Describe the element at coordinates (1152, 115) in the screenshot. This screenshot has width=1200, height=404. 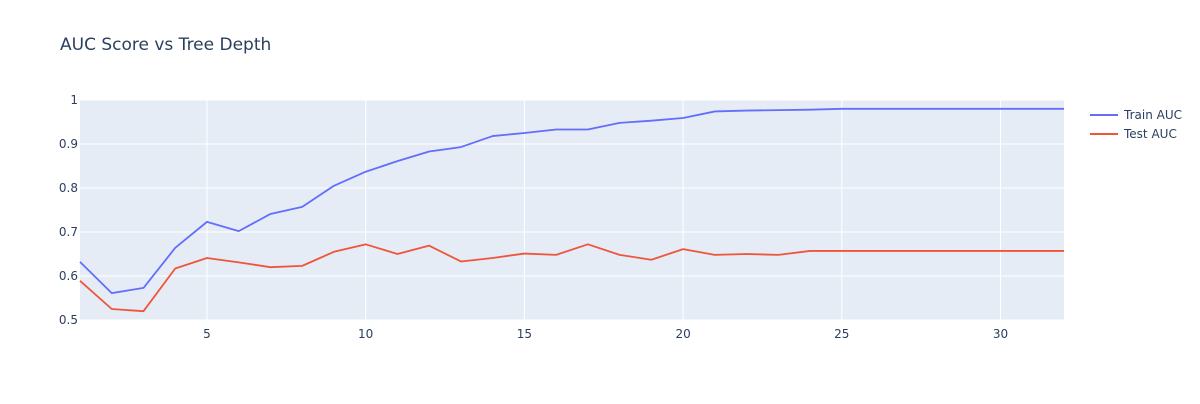
I see `legend-label: Train AUC` at that location.